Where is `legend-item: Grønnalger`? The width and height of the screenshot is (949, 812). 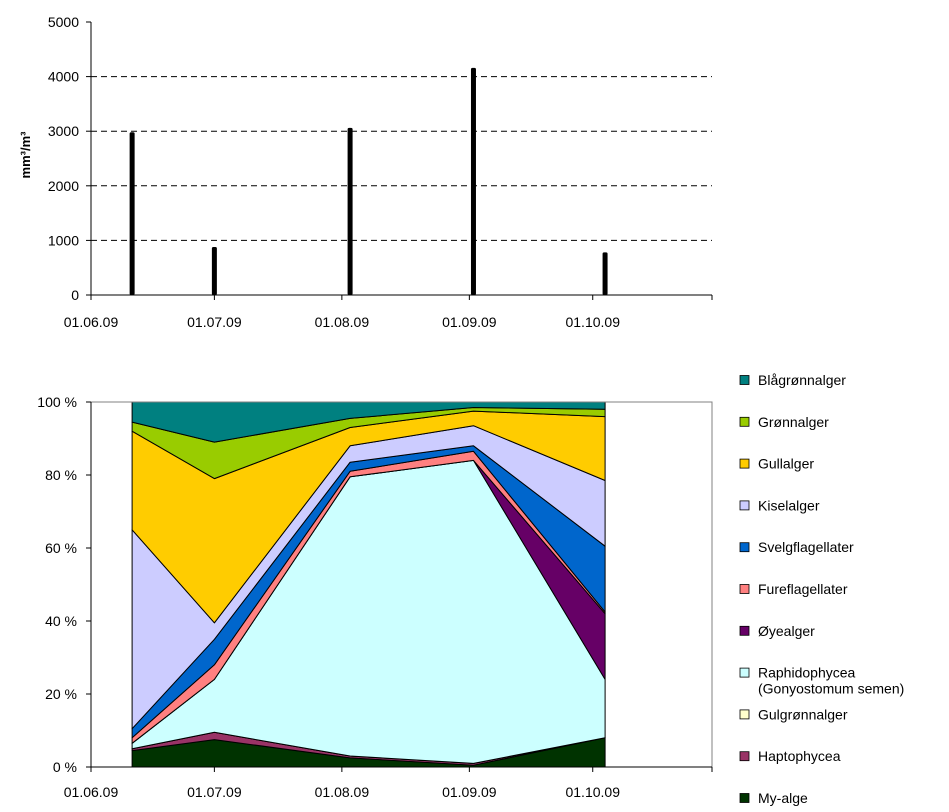 legend-item: Grønnalger is located at coordinates (784, 422).